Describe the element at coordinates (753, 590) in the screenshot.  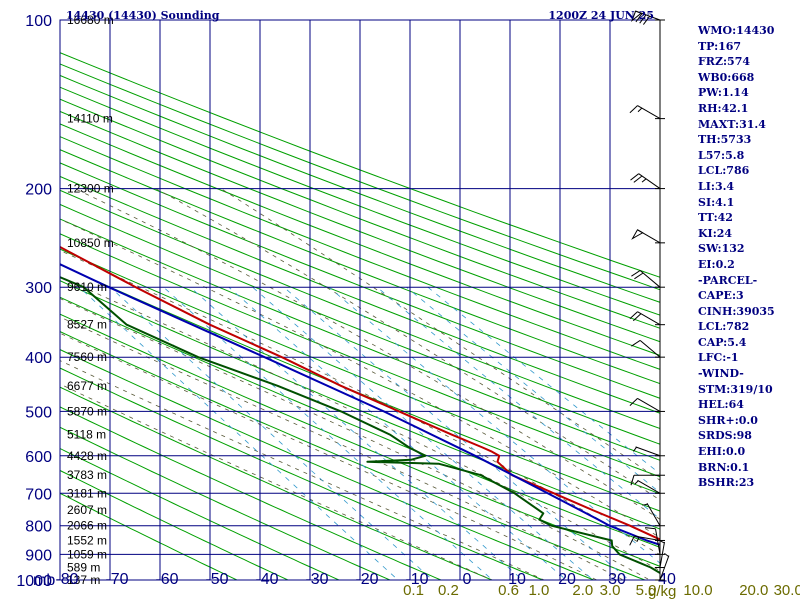
I see `mixing-ratio-tick-label: 20.0` at that location.